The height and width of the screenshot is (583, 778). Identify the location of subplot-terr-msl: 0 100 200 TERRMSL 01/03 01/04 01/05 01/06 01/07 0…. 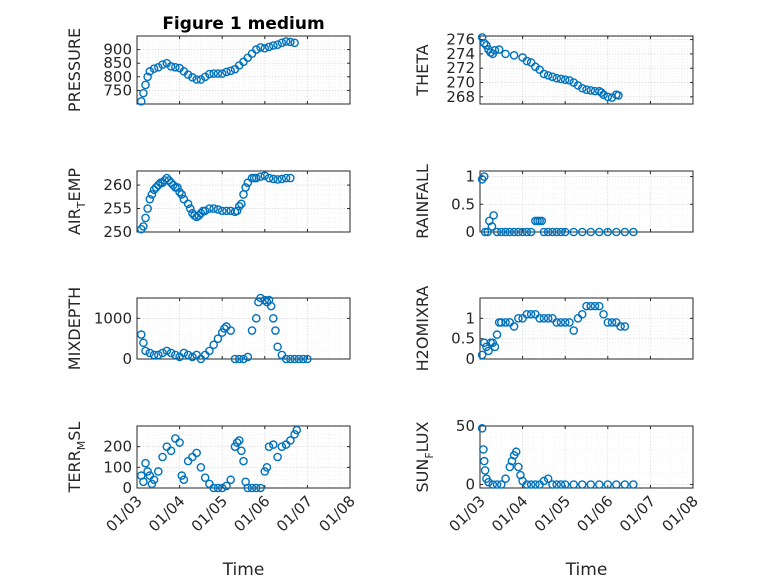
(212, 501).